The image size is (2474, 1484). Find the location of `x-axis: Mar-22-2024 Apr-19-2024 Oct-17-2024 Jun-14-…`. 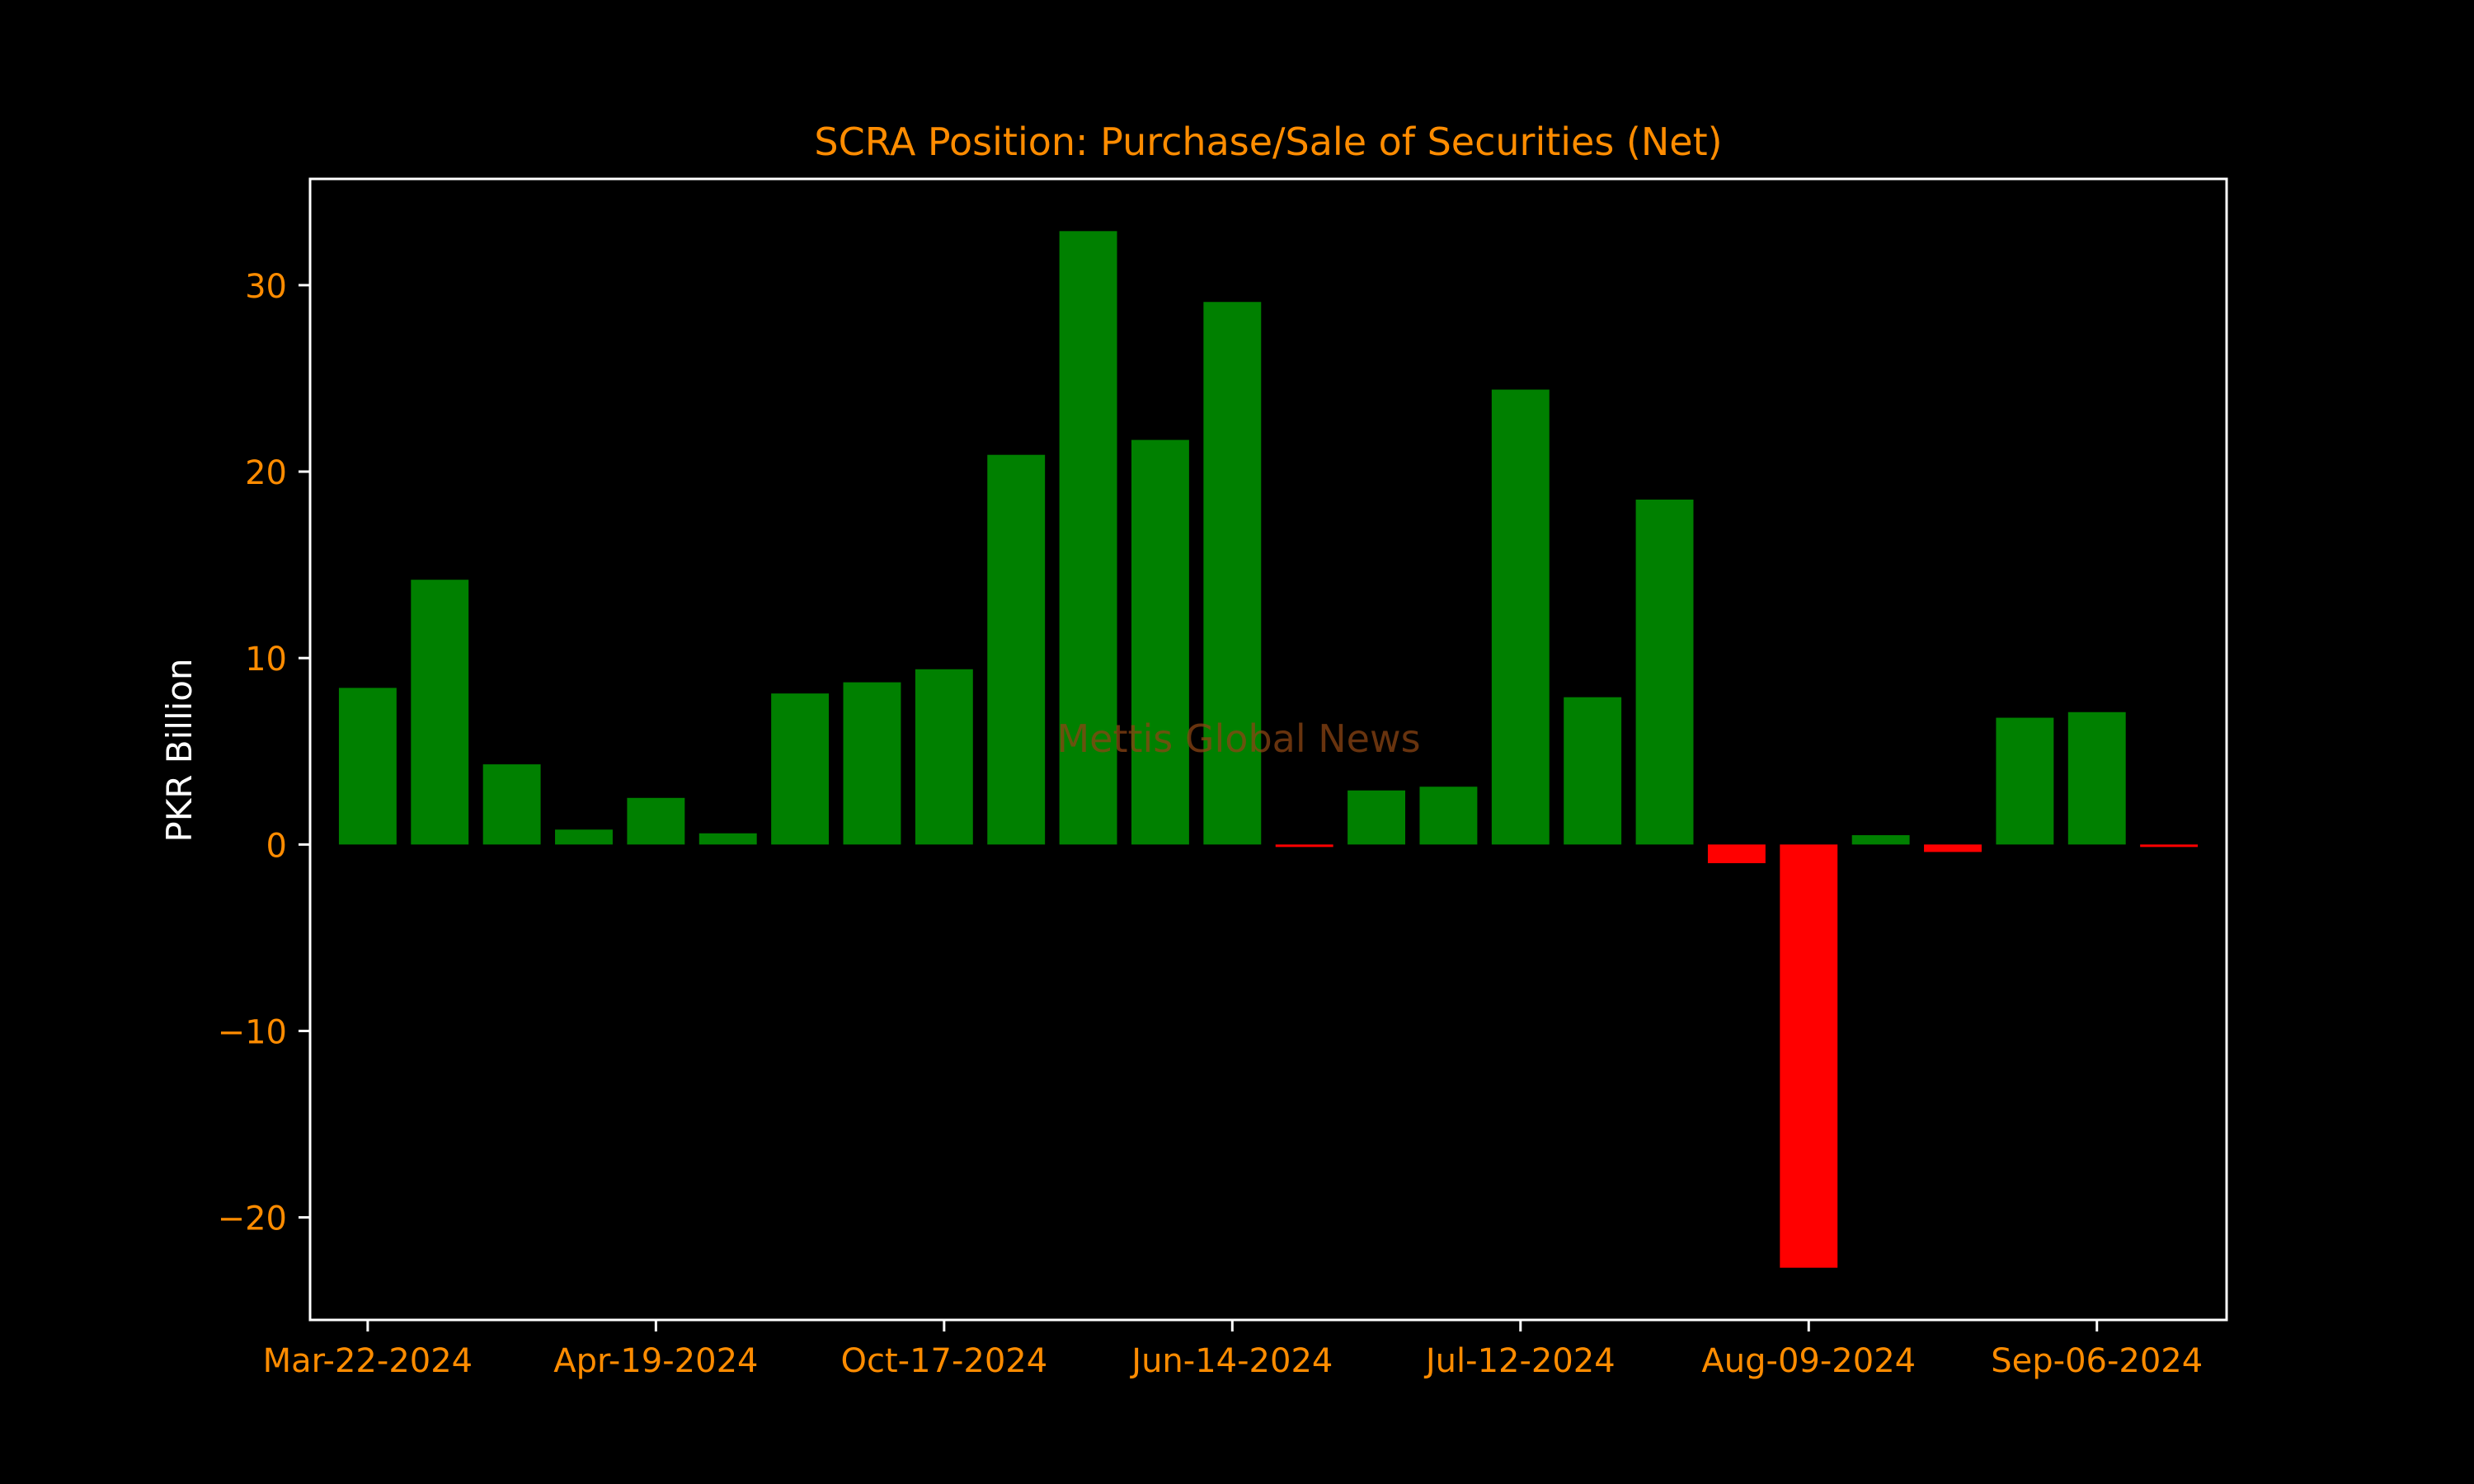

x-axis: Mar-22-2024 Apr-19-2024 Oct-17-2024 Jun-14-… is located at coordinates (1233, 1350).